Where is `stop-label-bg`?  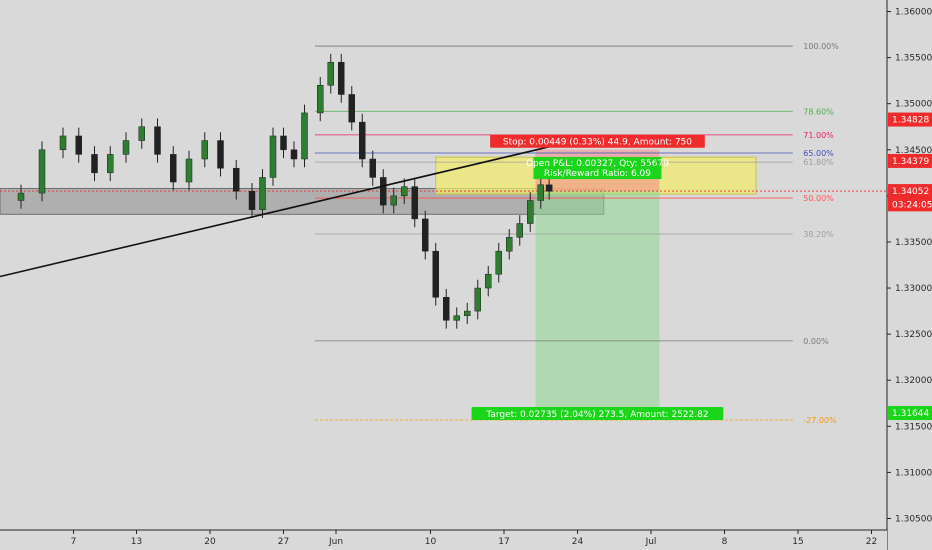 stop-label-bg is located at coordinates (597, 141).